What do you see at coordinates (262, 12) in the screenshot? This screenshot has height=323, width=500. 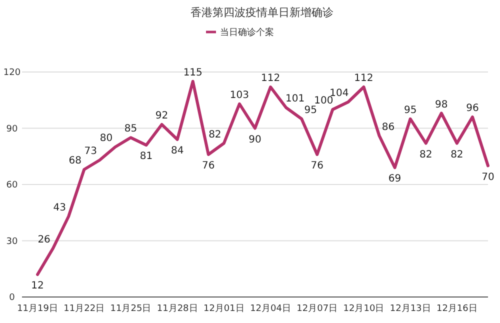 I see `chart-title: 香港第四波疫情单日新增确诊` at bounding box center [262, 12].